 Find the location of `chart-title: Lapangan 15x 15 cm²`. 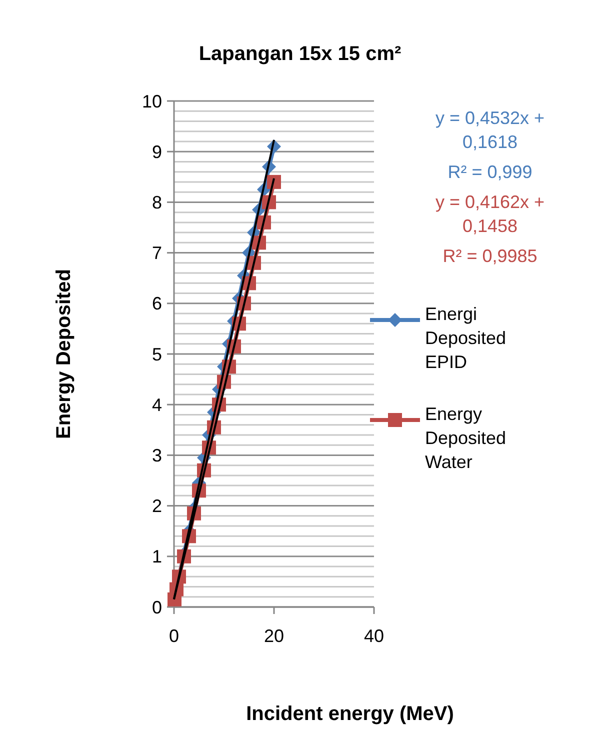

chart-title: Lapangan 15x 15 cm² is located at coordinates (300, 54).